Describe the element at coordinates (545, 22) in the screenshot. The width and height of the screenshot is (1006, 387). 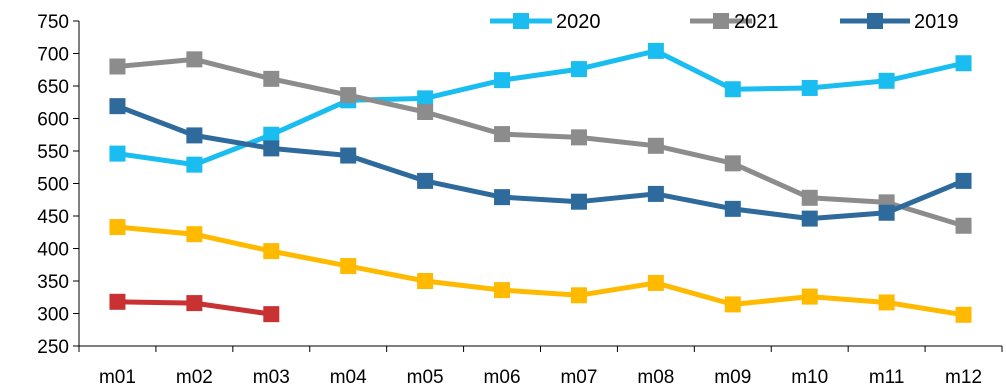
I see `legend-item-2020: 2020` at that location.